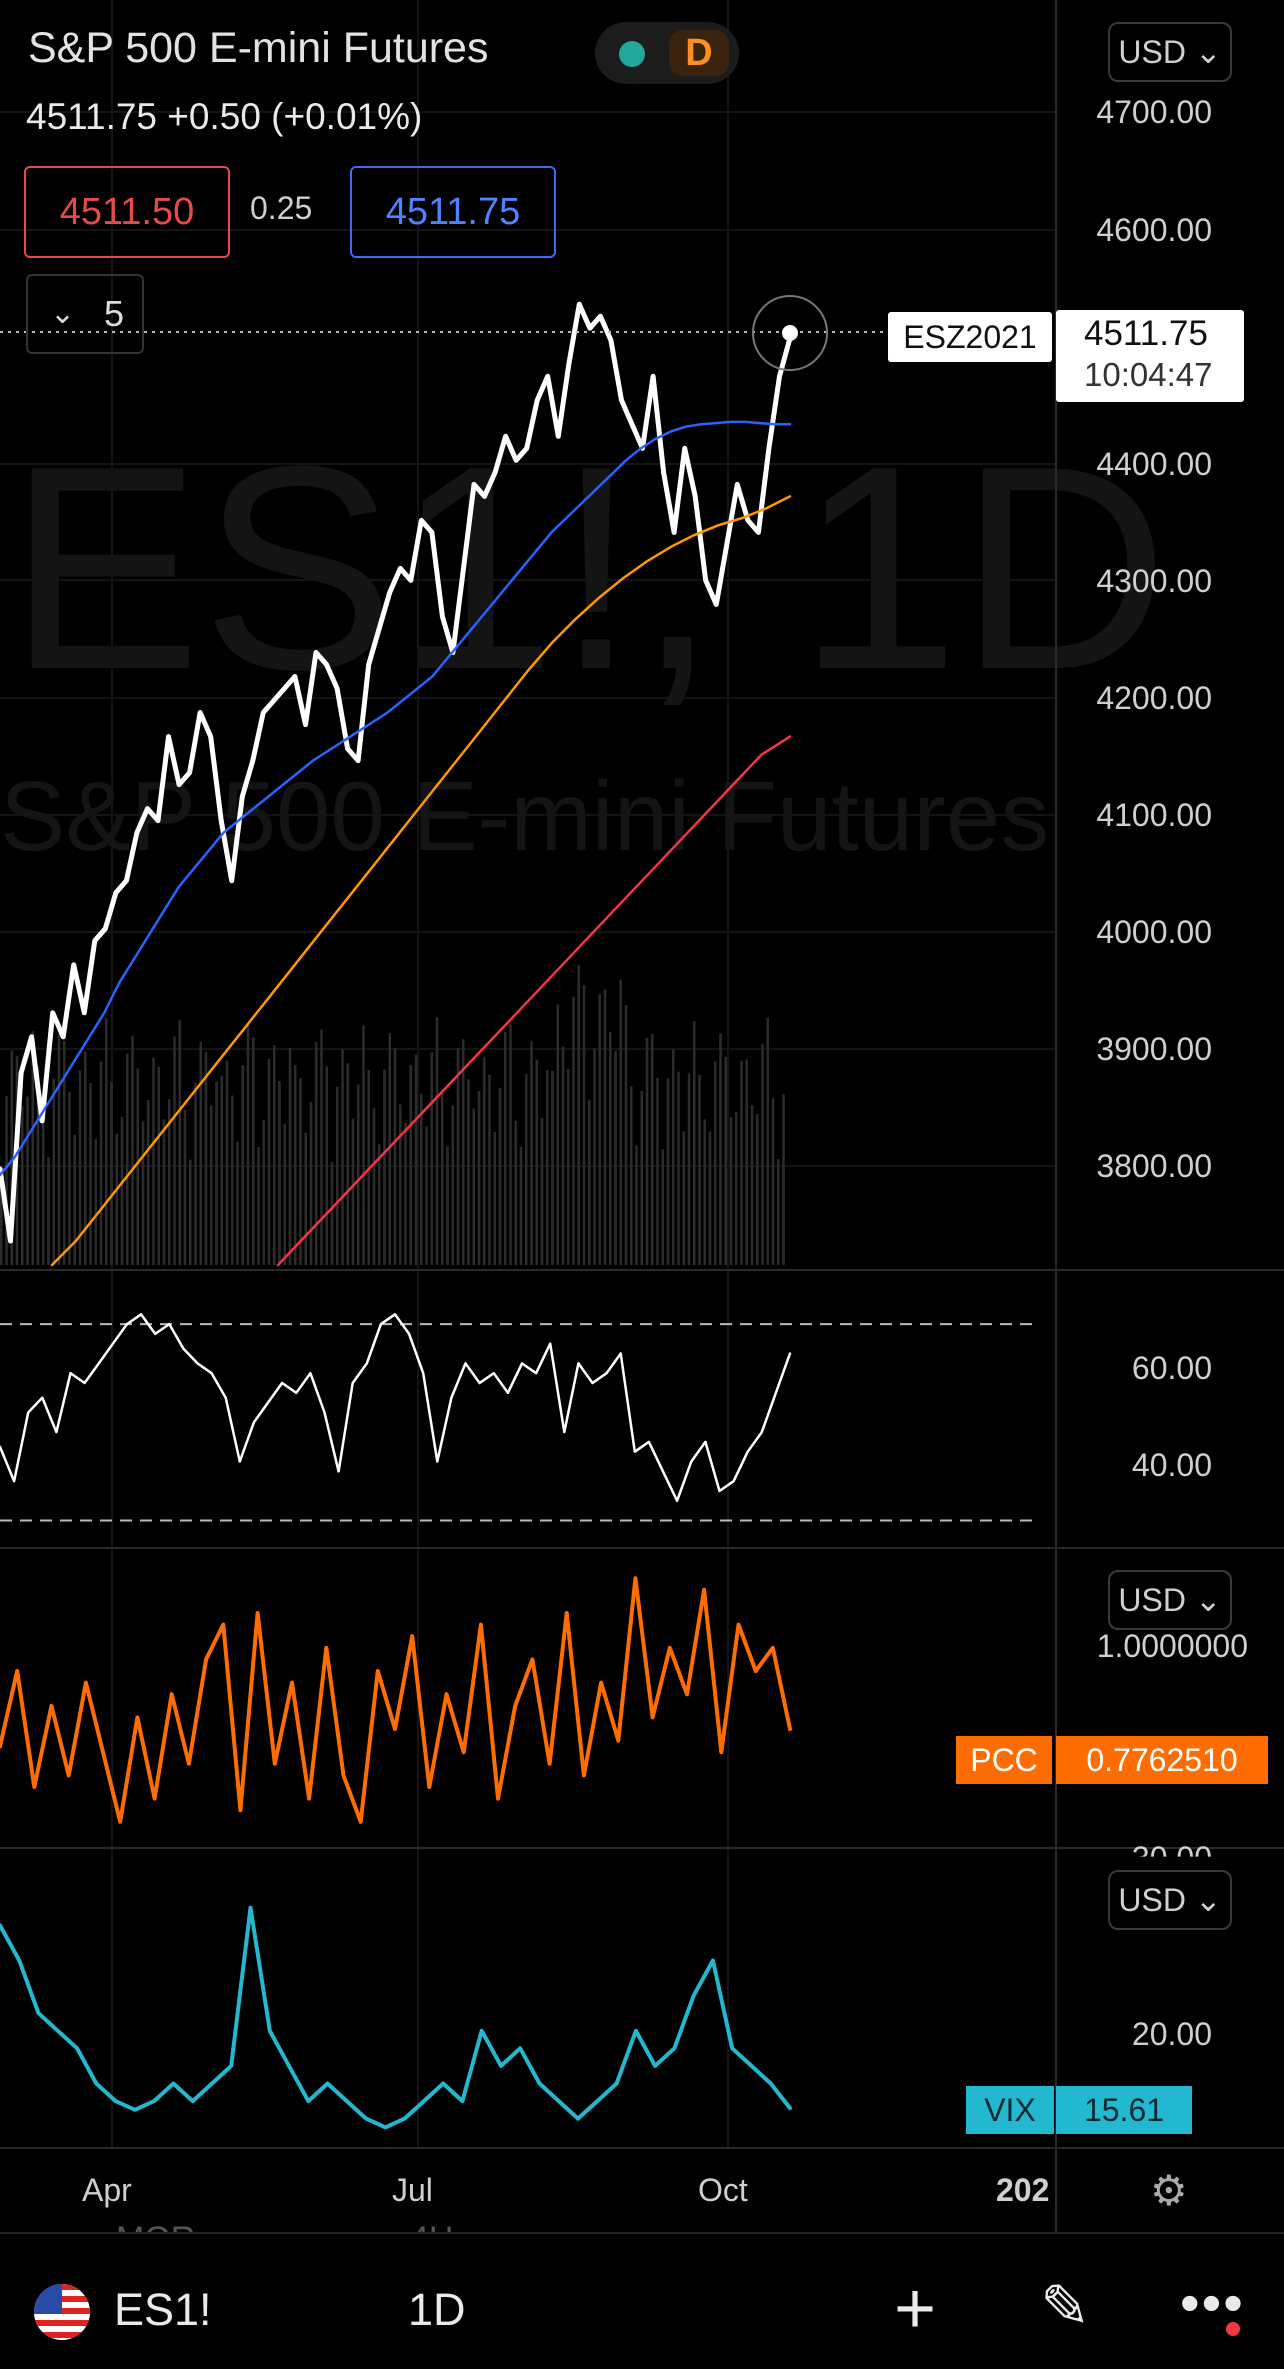 This screenshot has height=2369, width=1284. Describe the element at coordinates (1172, 1646) in the screenshot. I see `pcc-axis-label: 1.0000000` at that location.